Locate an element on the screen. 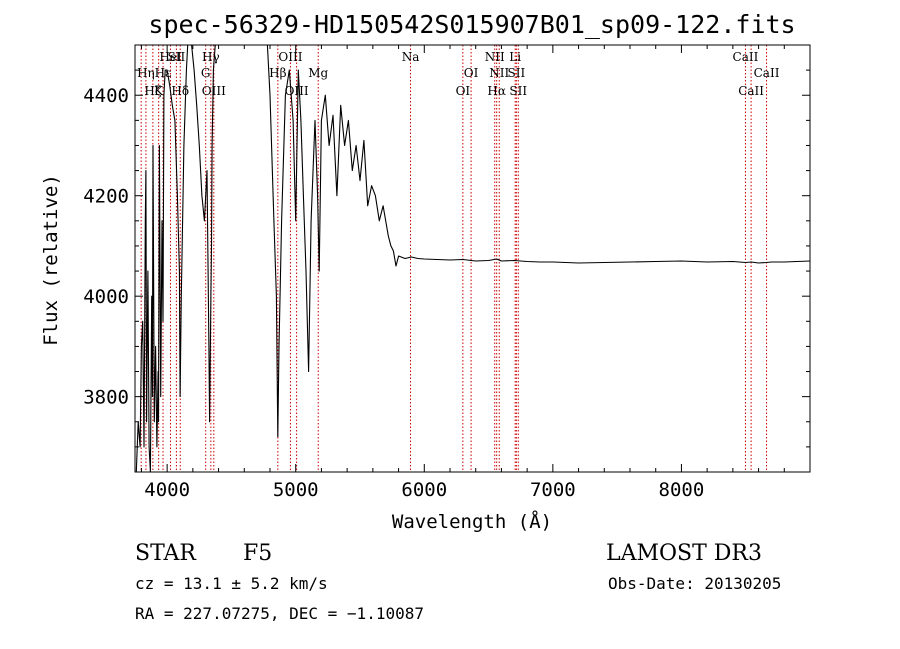  line-marker-label-11: Hβ is located at coordinates (277, 73).